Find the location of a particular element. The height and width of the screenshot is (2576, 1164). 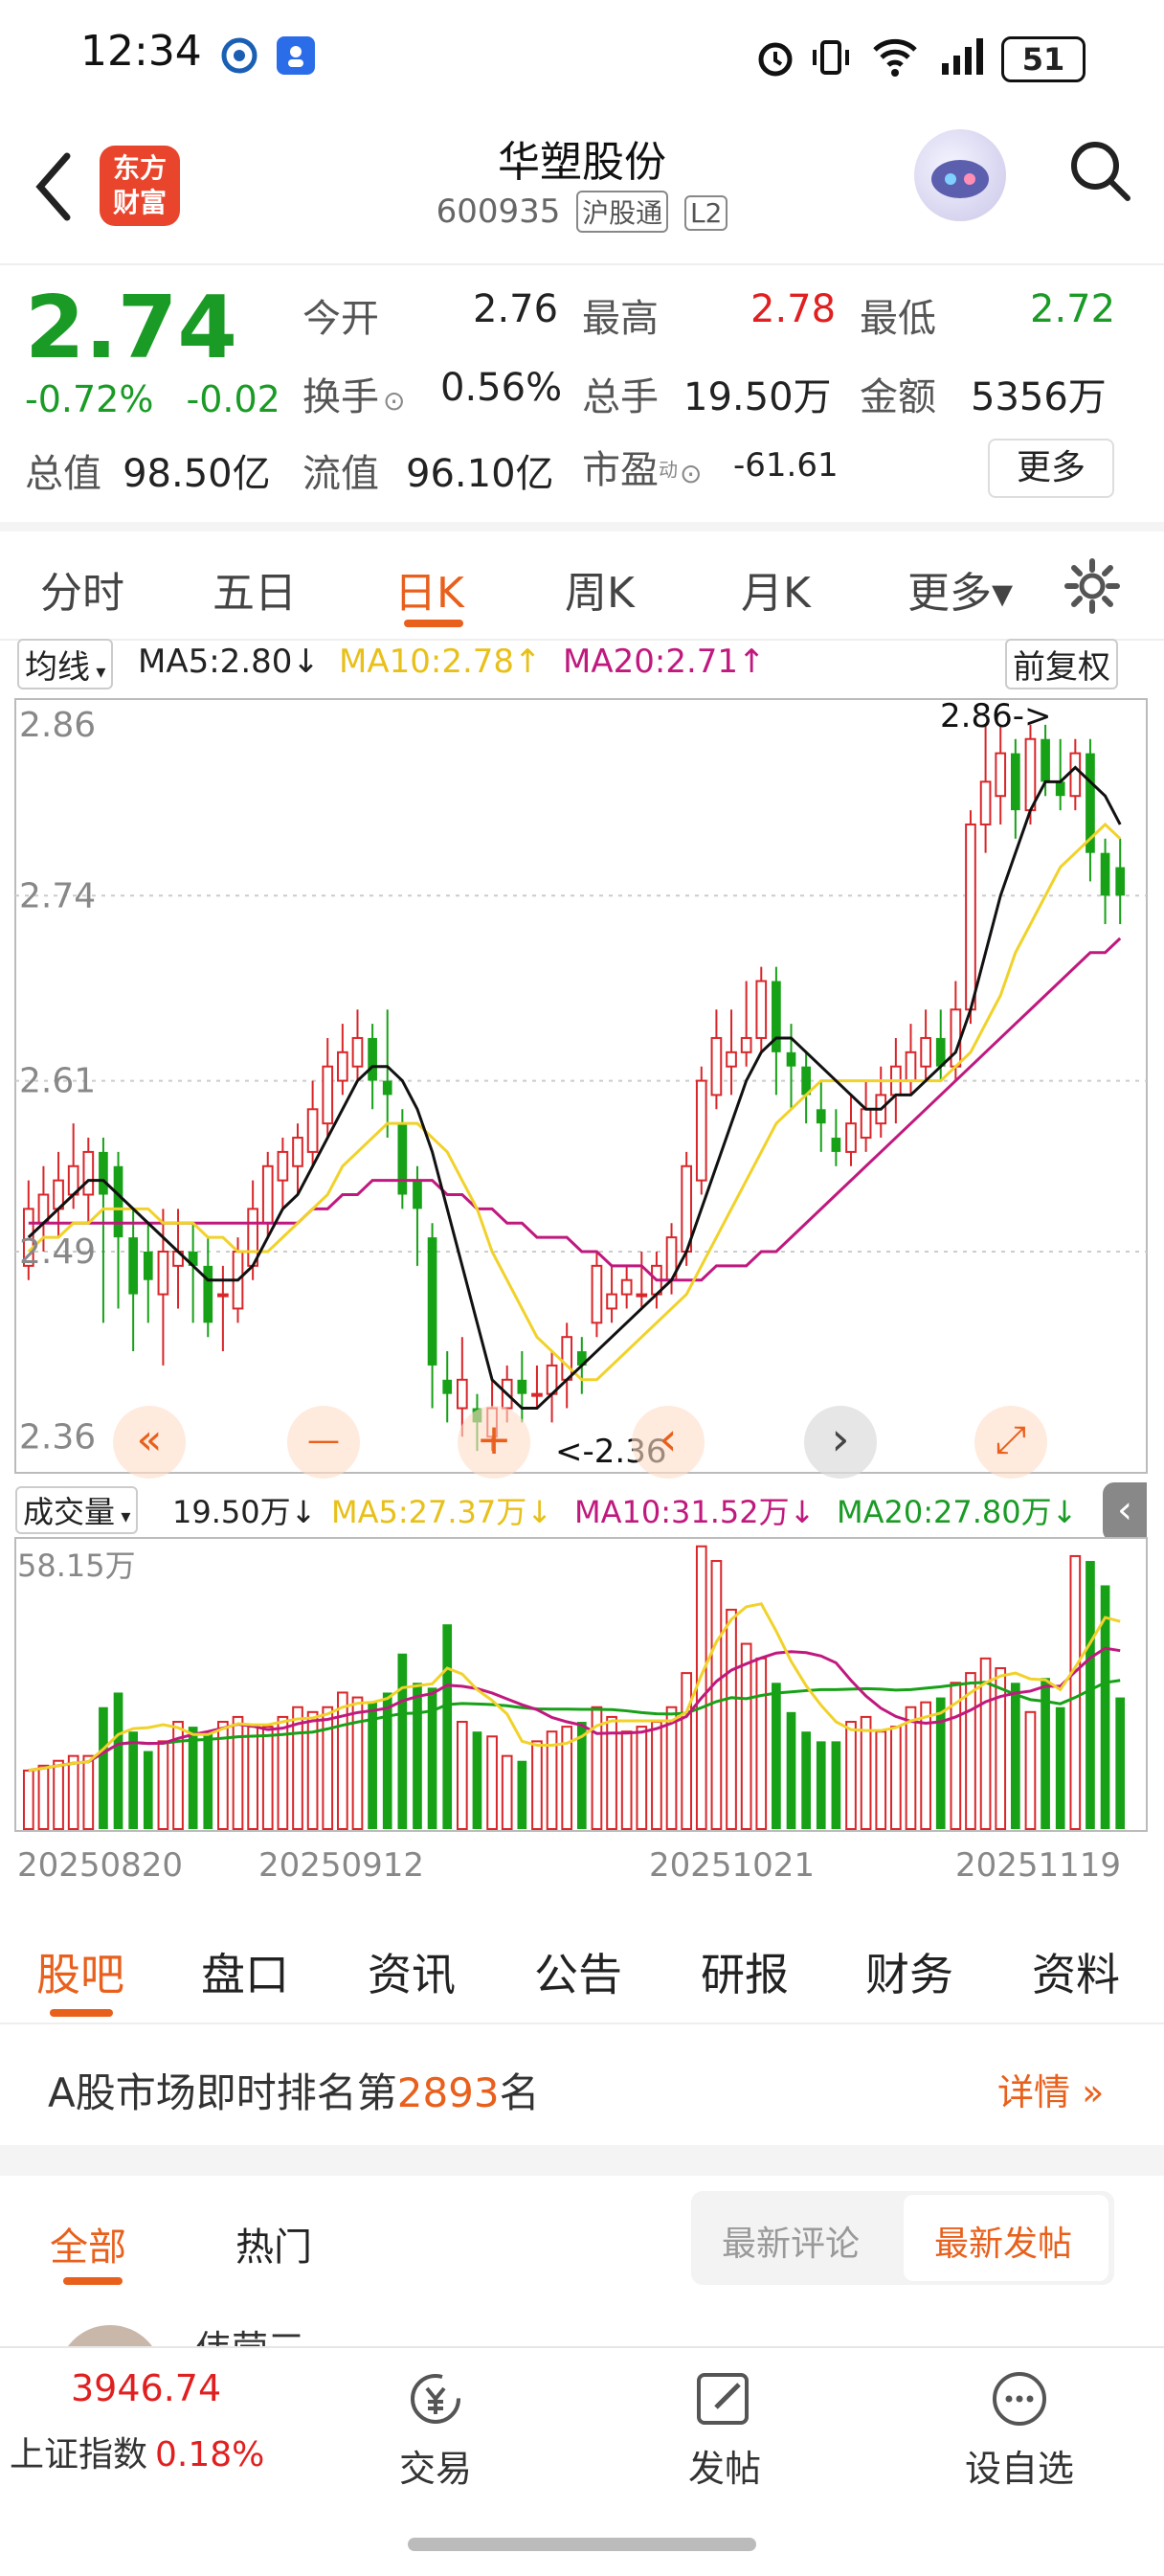

current-price: 2.74 is located at coordinates (131, 328).